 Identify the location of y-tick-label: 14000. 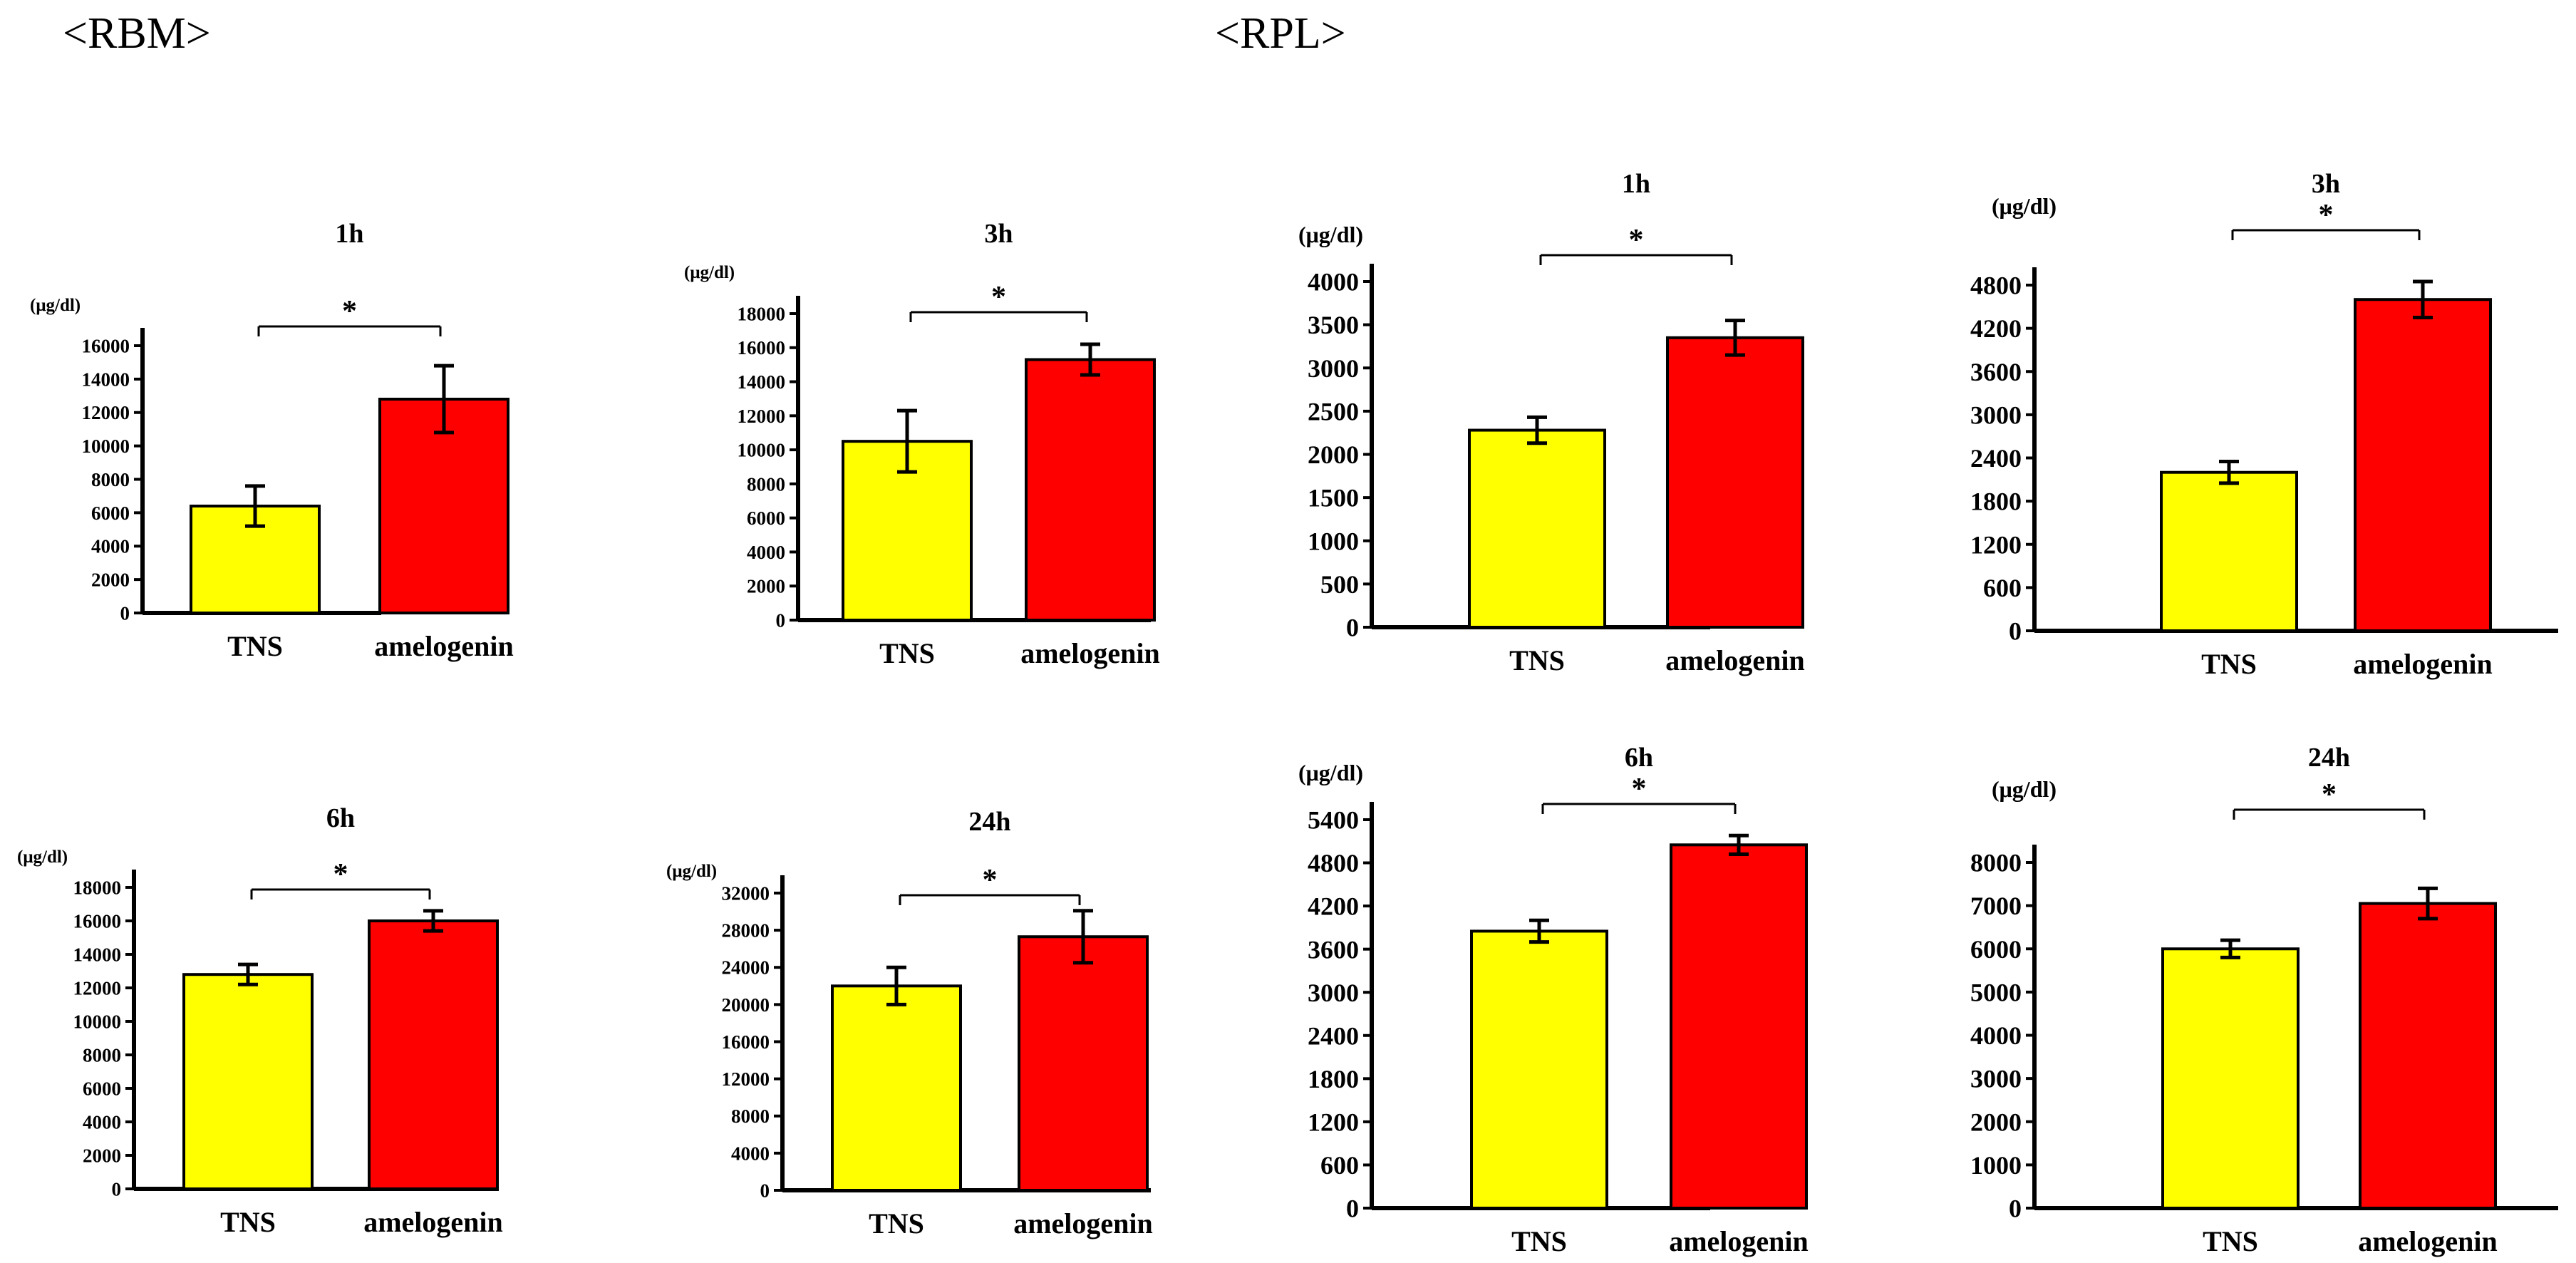
(106, 379).